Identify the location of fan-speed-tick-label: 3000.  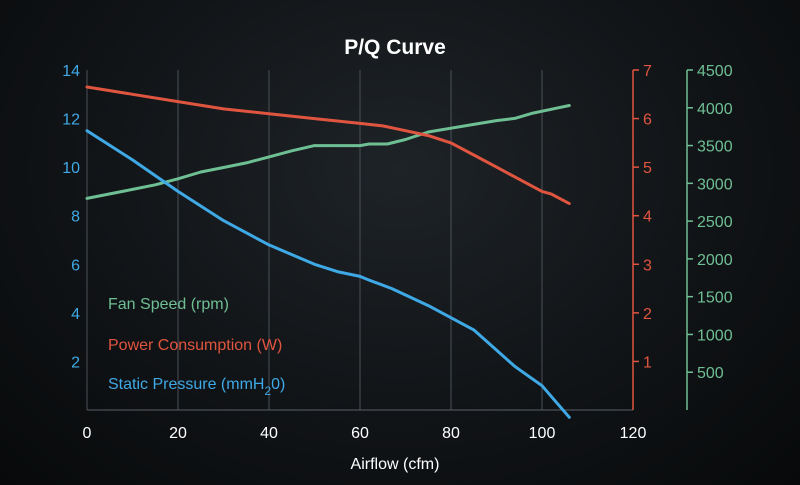
(715, 184).